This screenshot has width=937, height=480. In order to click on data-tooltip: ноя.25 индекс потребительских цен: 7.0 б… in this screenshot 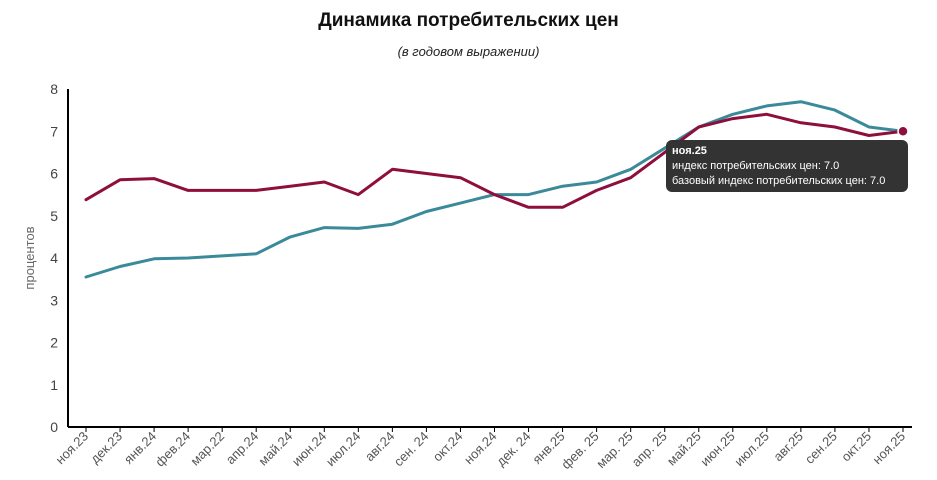, I will do `click(787, 166)`.